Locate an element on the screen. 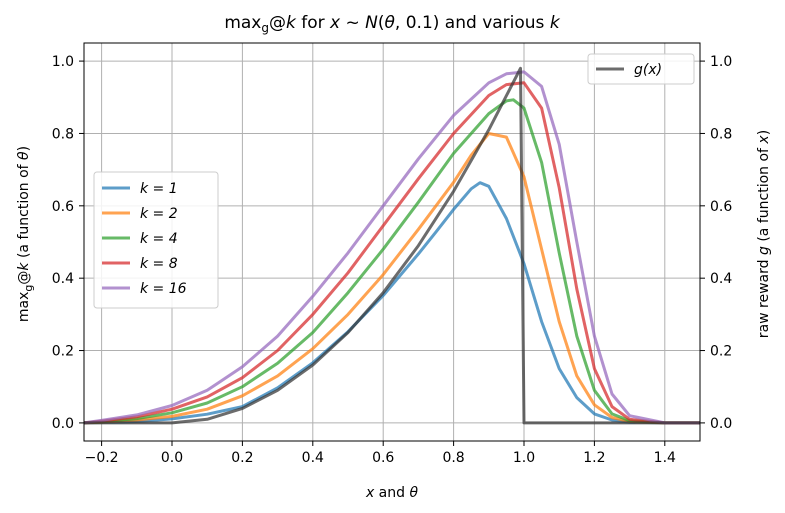 Image resolution: width=785 pixels, height=513 pixels. y-tick-label-left: 0.8 is located at coordinates (63, 134).